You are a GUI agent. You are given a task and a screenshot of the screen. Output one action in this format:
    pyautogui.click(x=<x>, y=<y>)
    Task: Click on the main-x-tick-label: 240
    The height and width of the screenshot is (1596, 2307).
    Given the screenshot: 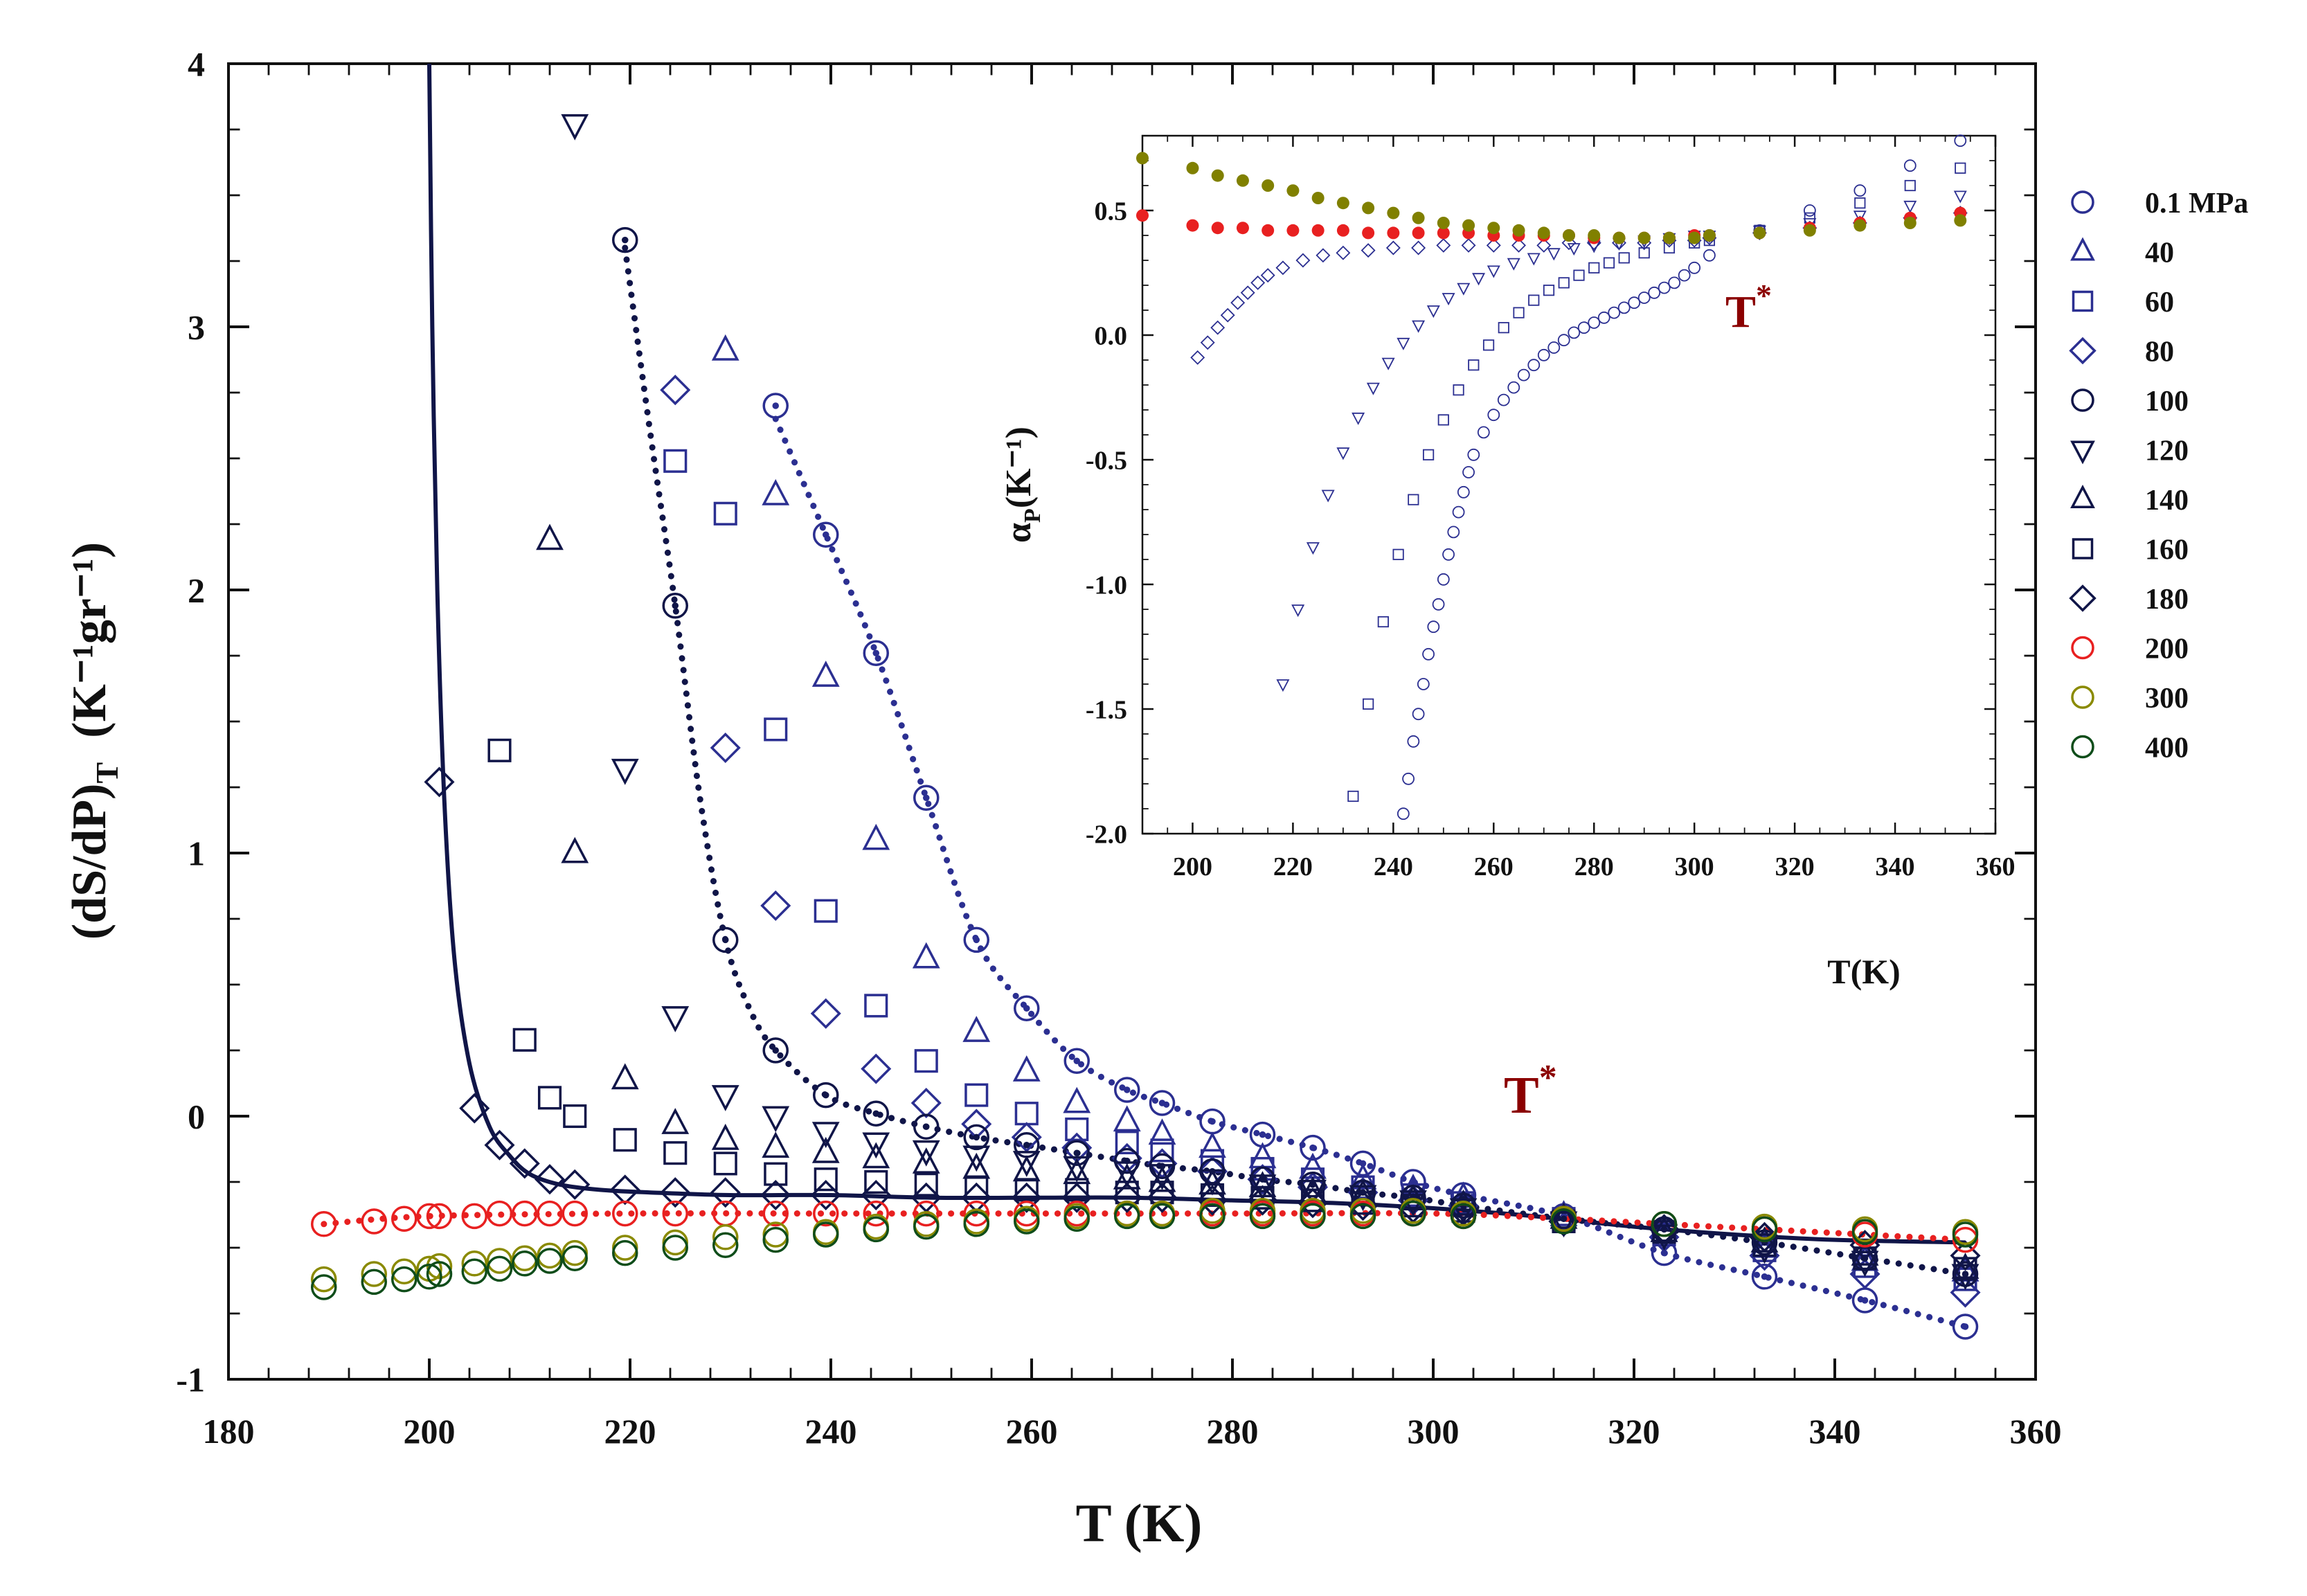 What is the action you would take?
    pyautogui.click(x=831, y=1431)
    